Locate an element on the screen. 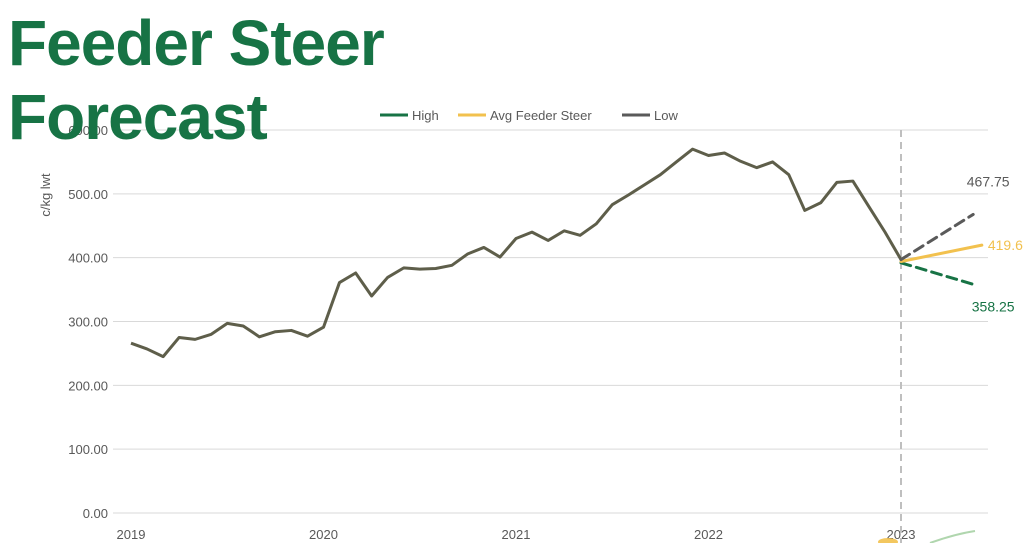  end-labels: 358.25 419.6 467.75 is located at coordinates (995, 243).